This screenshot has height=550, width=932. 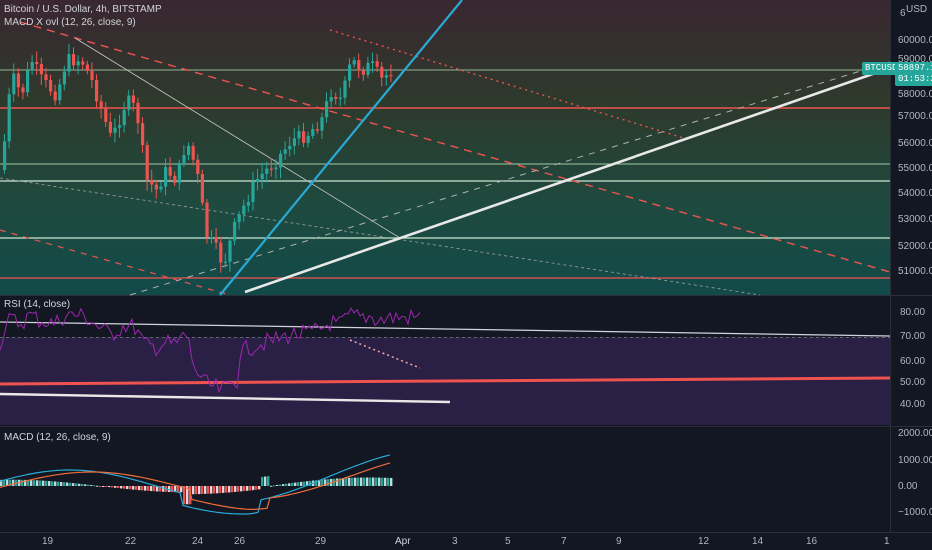 I want to click on rsi-title: RSI (14, close), so click(x=37, y=304).